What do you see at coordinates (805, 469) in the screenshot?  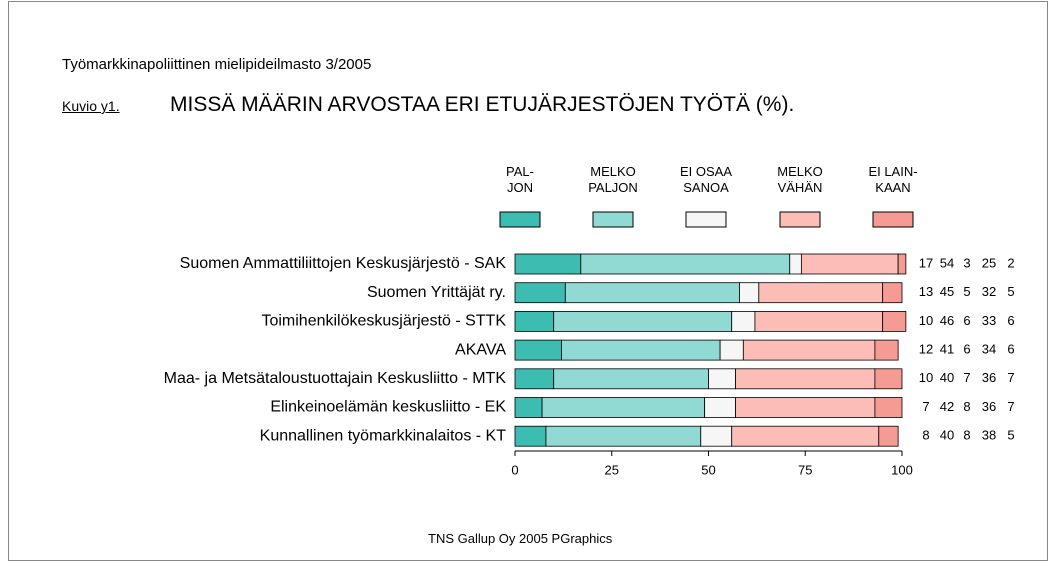 I see `x-tick-label: 75` at bounding box center [805, 469].